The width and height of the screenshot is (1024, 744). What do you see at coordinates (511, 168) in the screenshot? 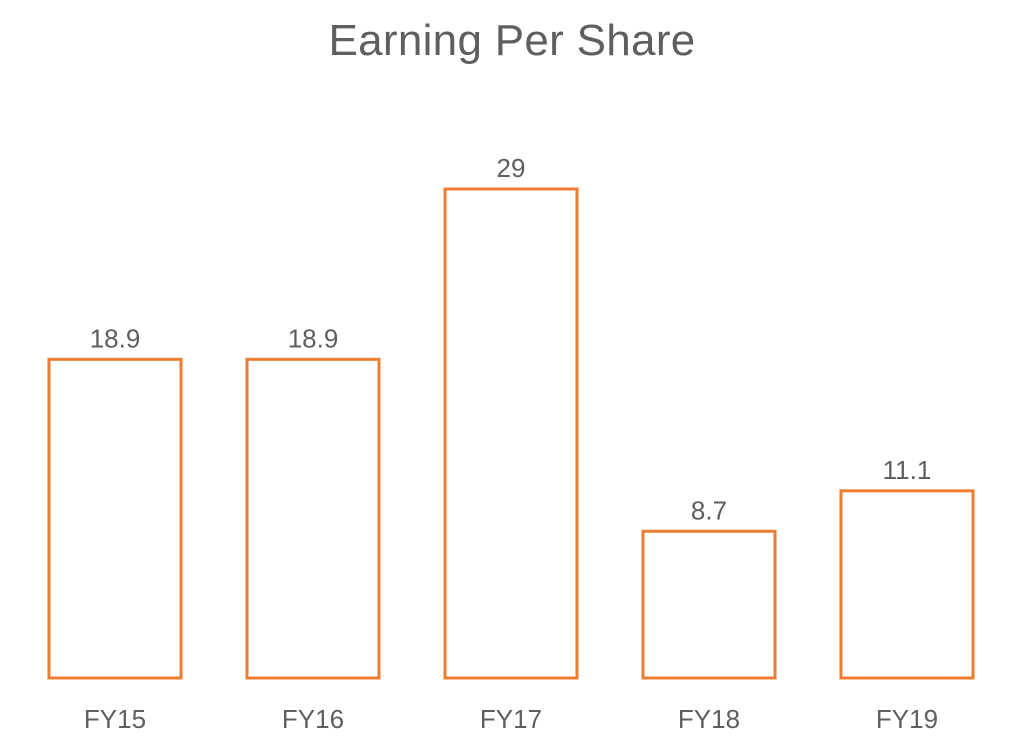
I see `data-label-fy17: 29` at bounding box center [511, 168].